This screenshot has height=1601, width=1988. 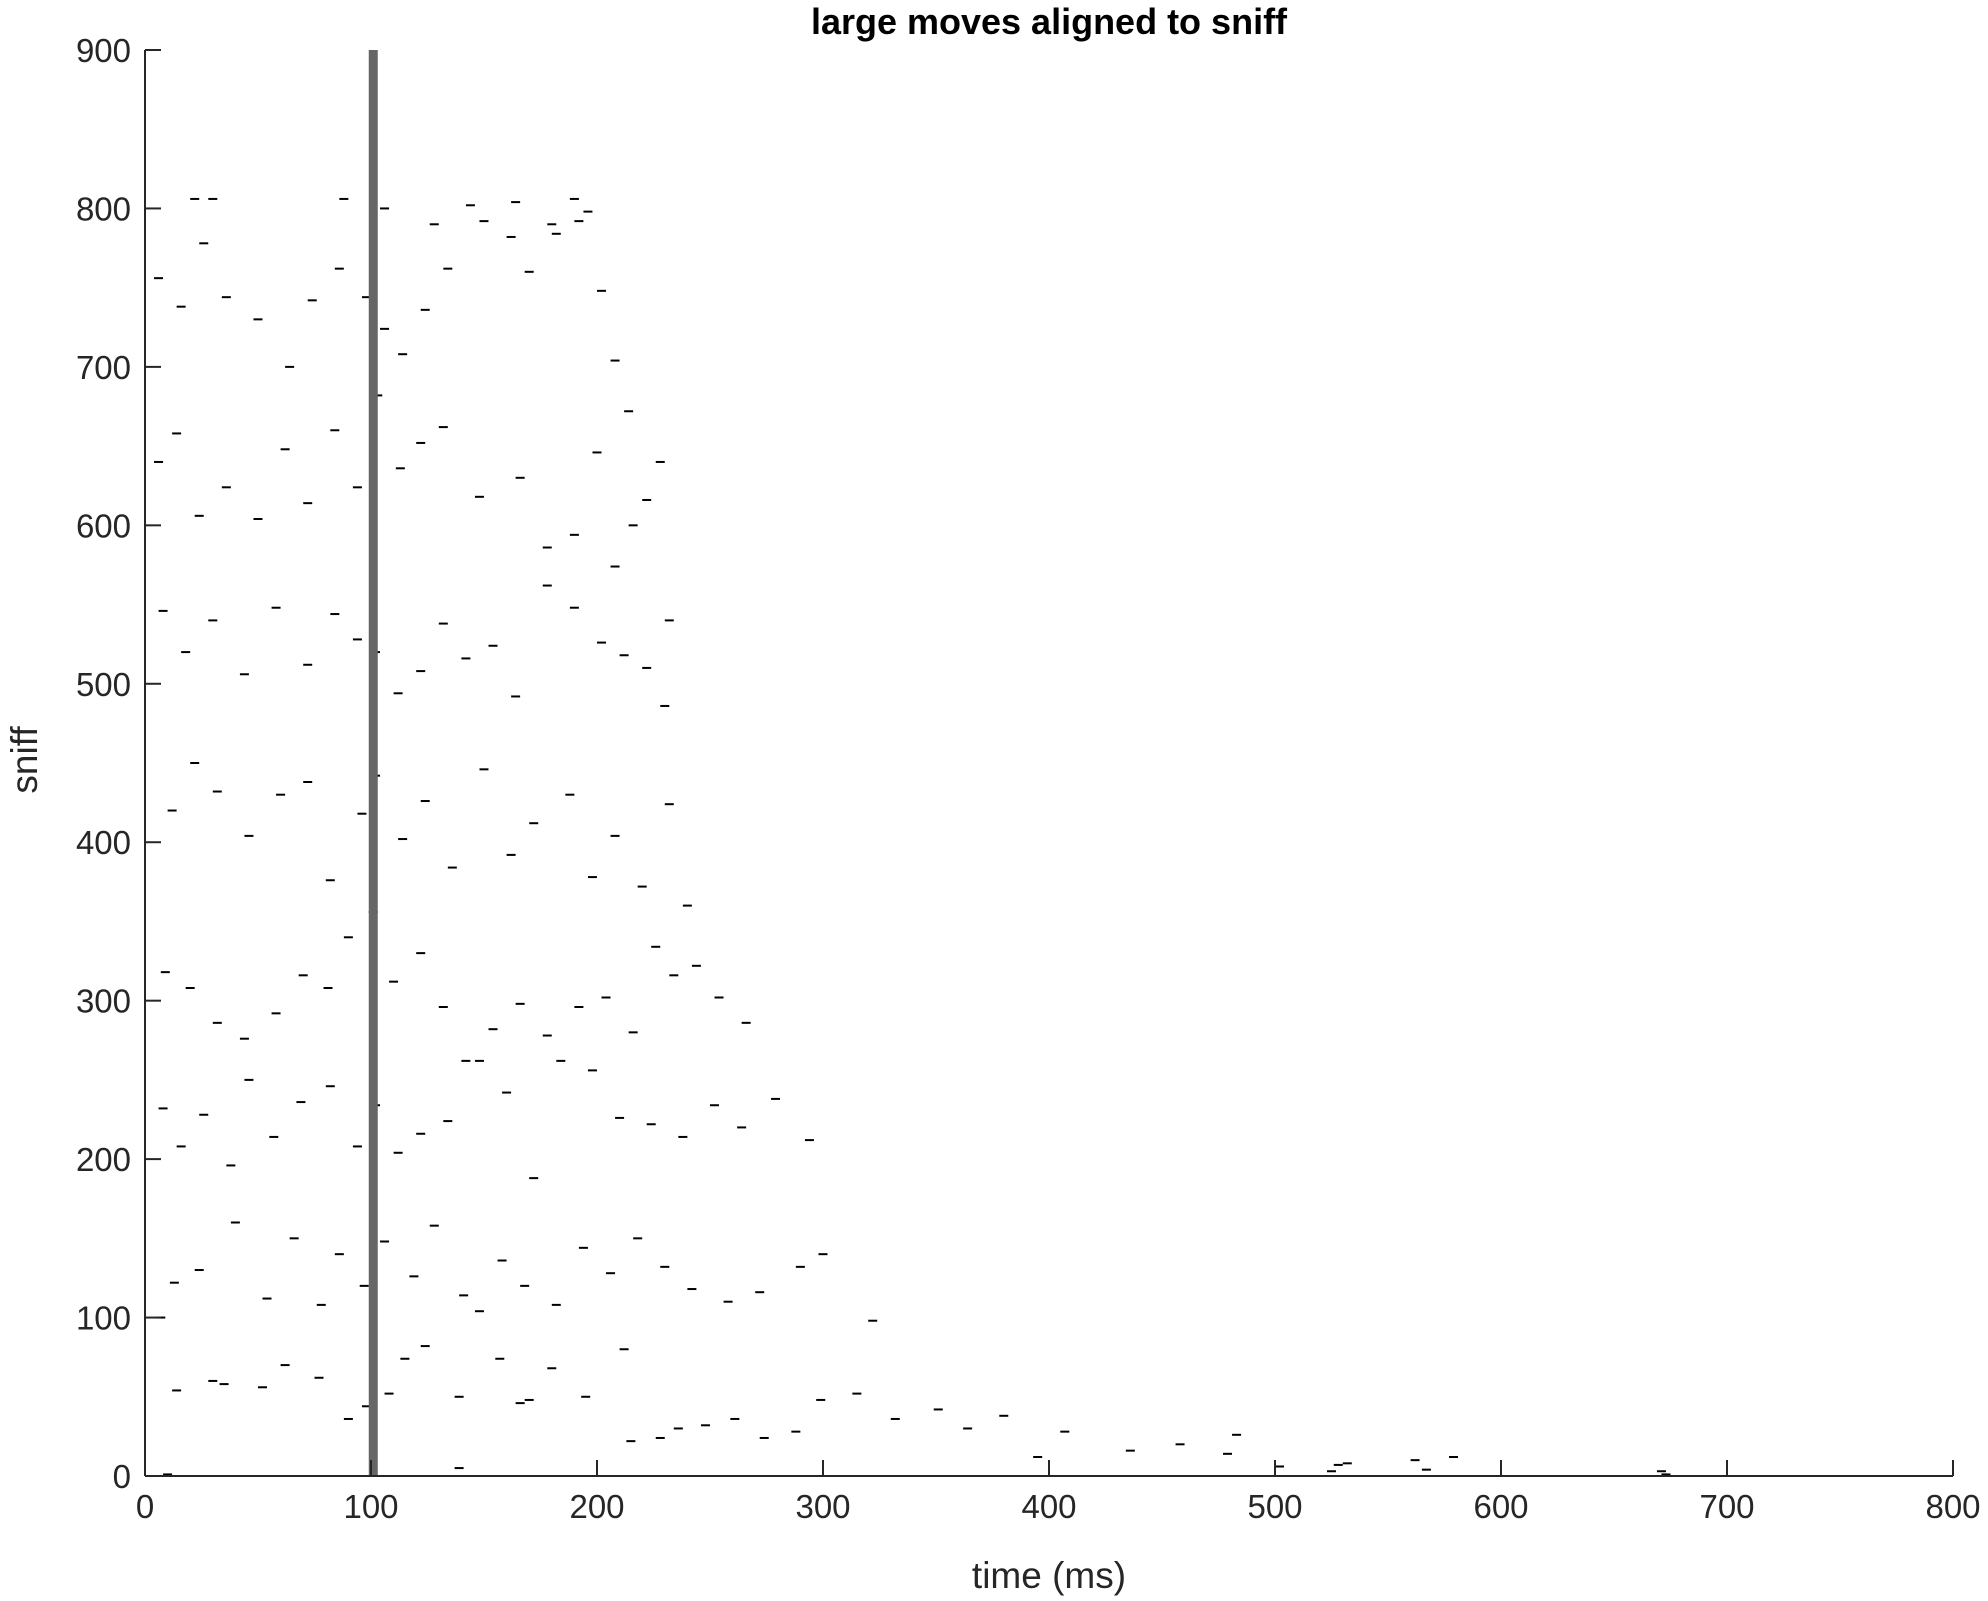 What do you see at coordinates (822, 1506) in the screenshot?
I see `x-tick-label: 300` at bounding box center [822, 1506].